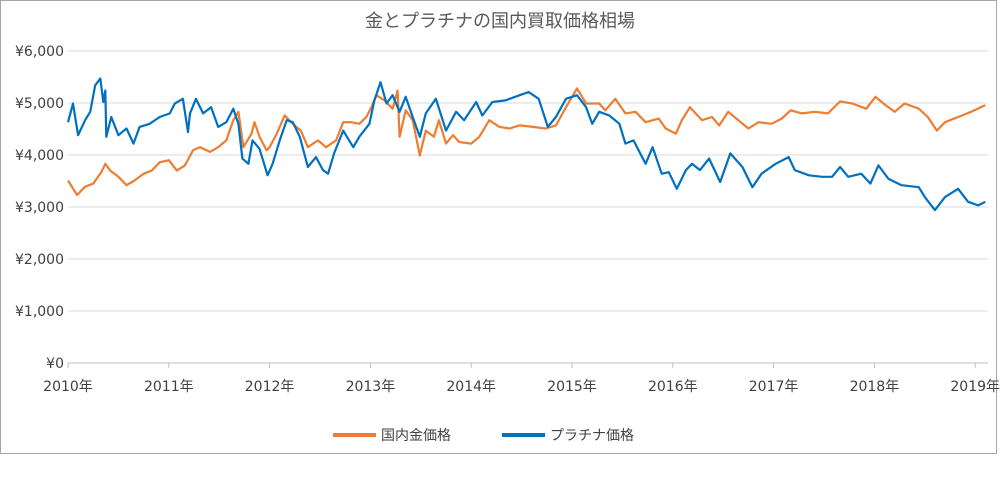  Describe the element at coordinates (39, 312) in the screenshot. I see `y-tick-label: ¥1,000` at that location.